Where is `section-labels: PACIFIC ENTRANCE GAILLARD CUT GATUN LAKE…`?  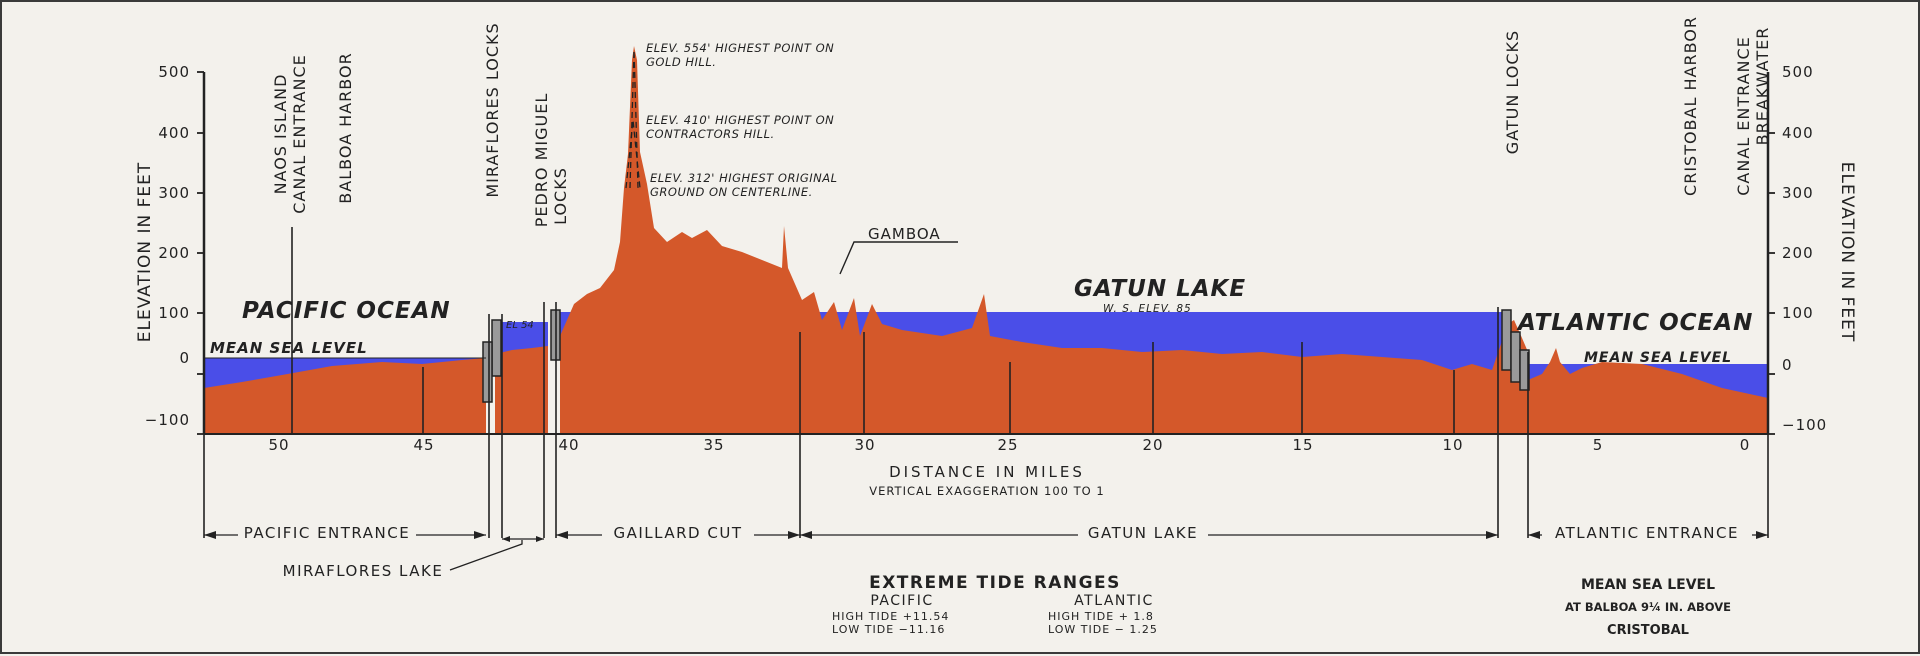 section-labels: PACIFIC ENTRANCE GAILLARD CUT GATUN LAKE… is located at coordinates (995, 551).